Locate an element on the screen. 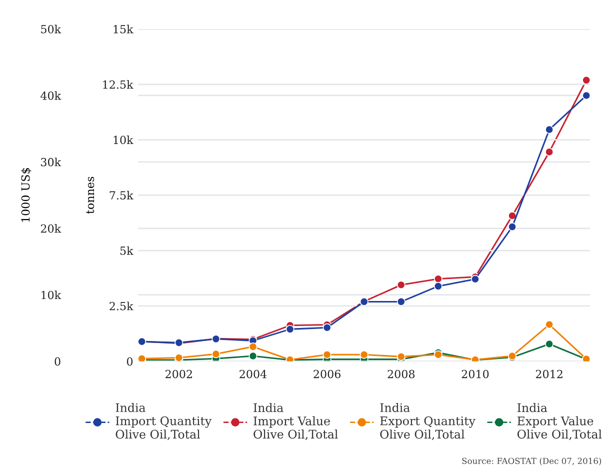  x-tick-label: 2006 is located at coordinates (327, 374).